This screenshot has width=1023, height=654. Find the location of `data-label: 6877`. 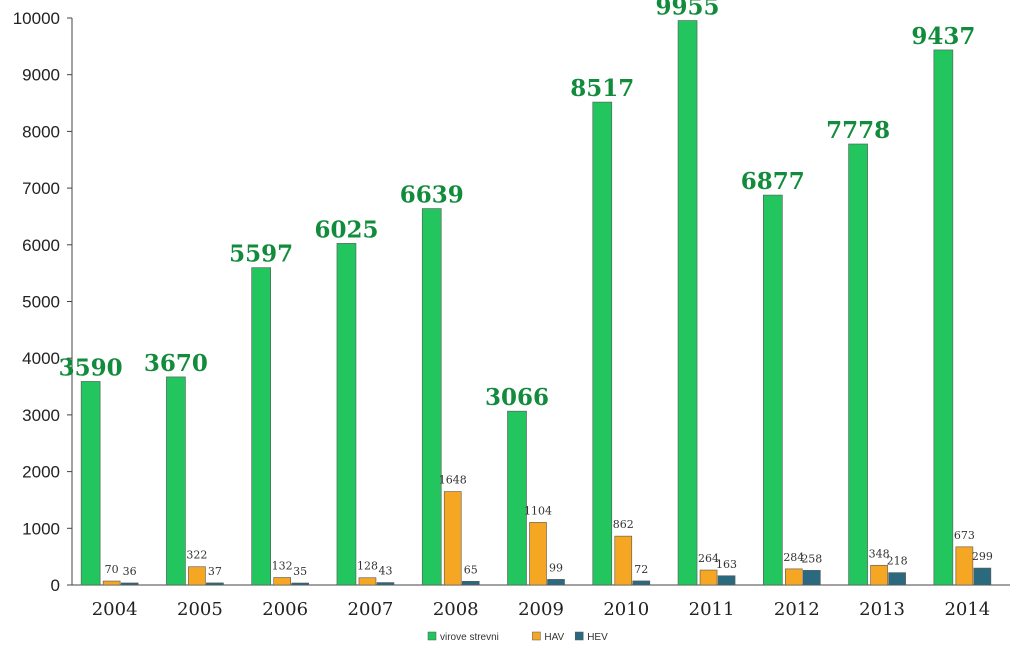

data-label: 6877 is located at coordinates (773, 181).